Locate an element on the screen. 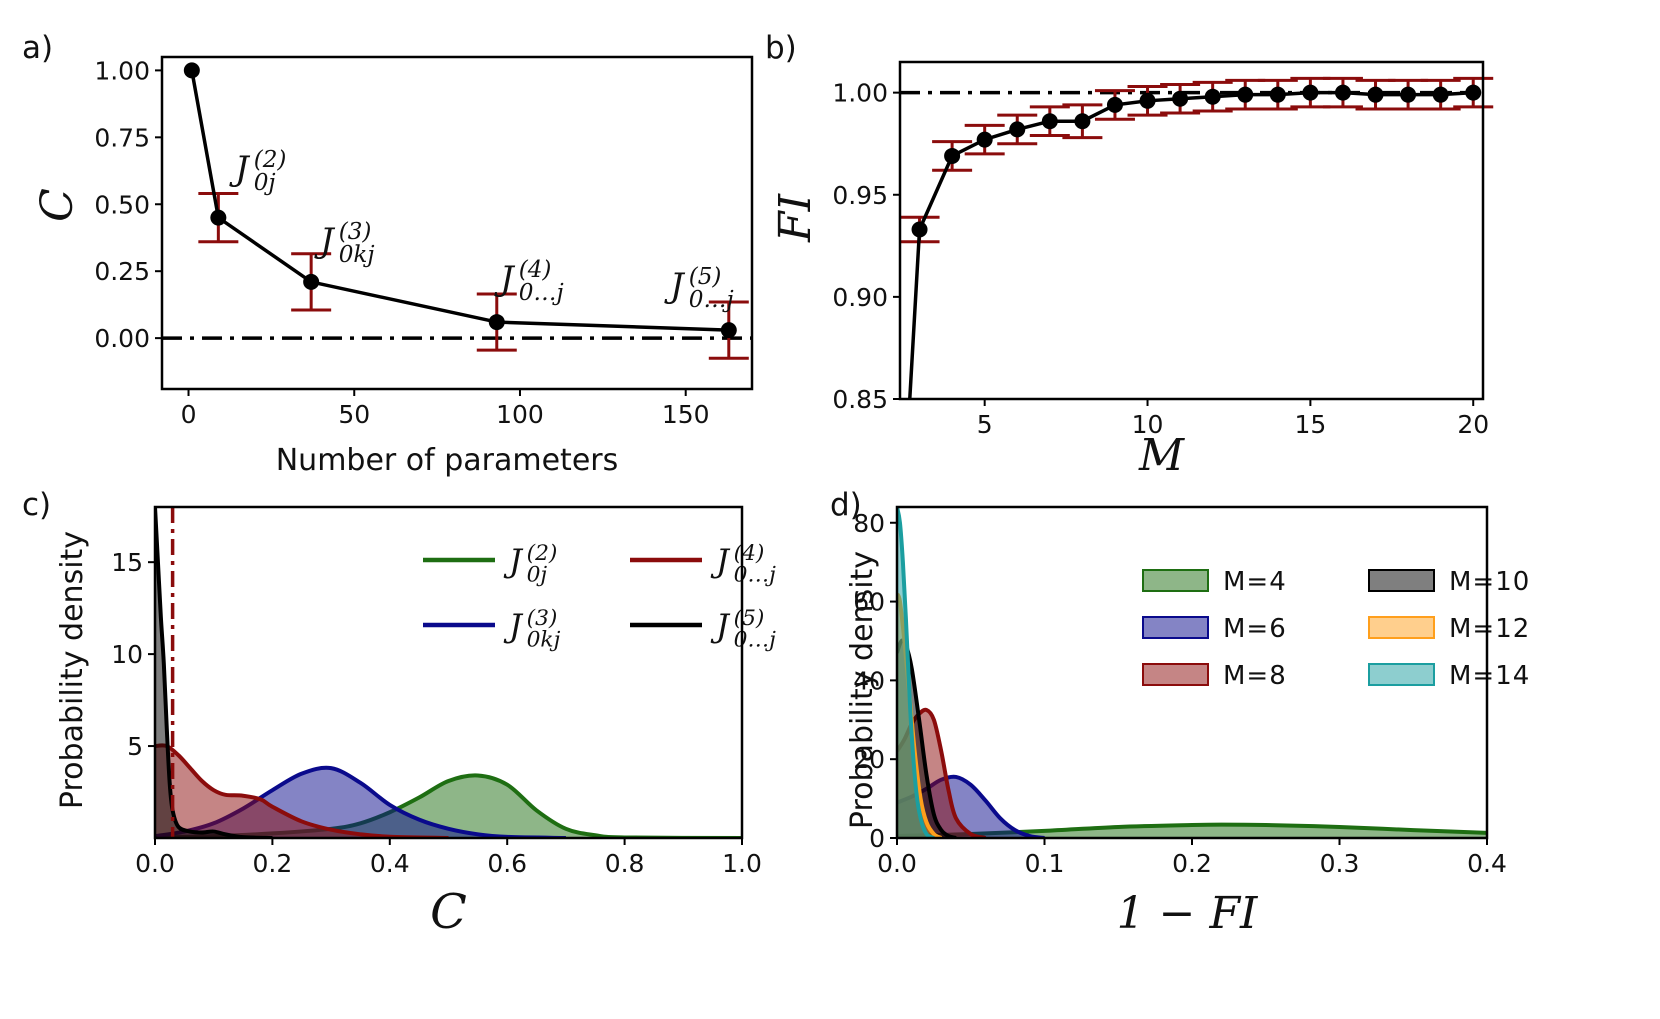 This screenshot has width=1660, height=1019. point-annotation: J (4)0…j is located at coordinates (529, 281).